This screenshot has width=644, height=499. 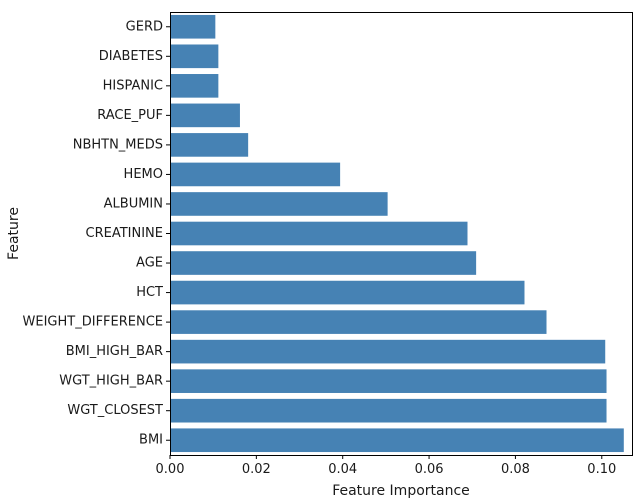 What do you see at coordinates (149, 263) in the screenshot?
I see `y-tick-label: AGE` at bounding box center [149, 263].